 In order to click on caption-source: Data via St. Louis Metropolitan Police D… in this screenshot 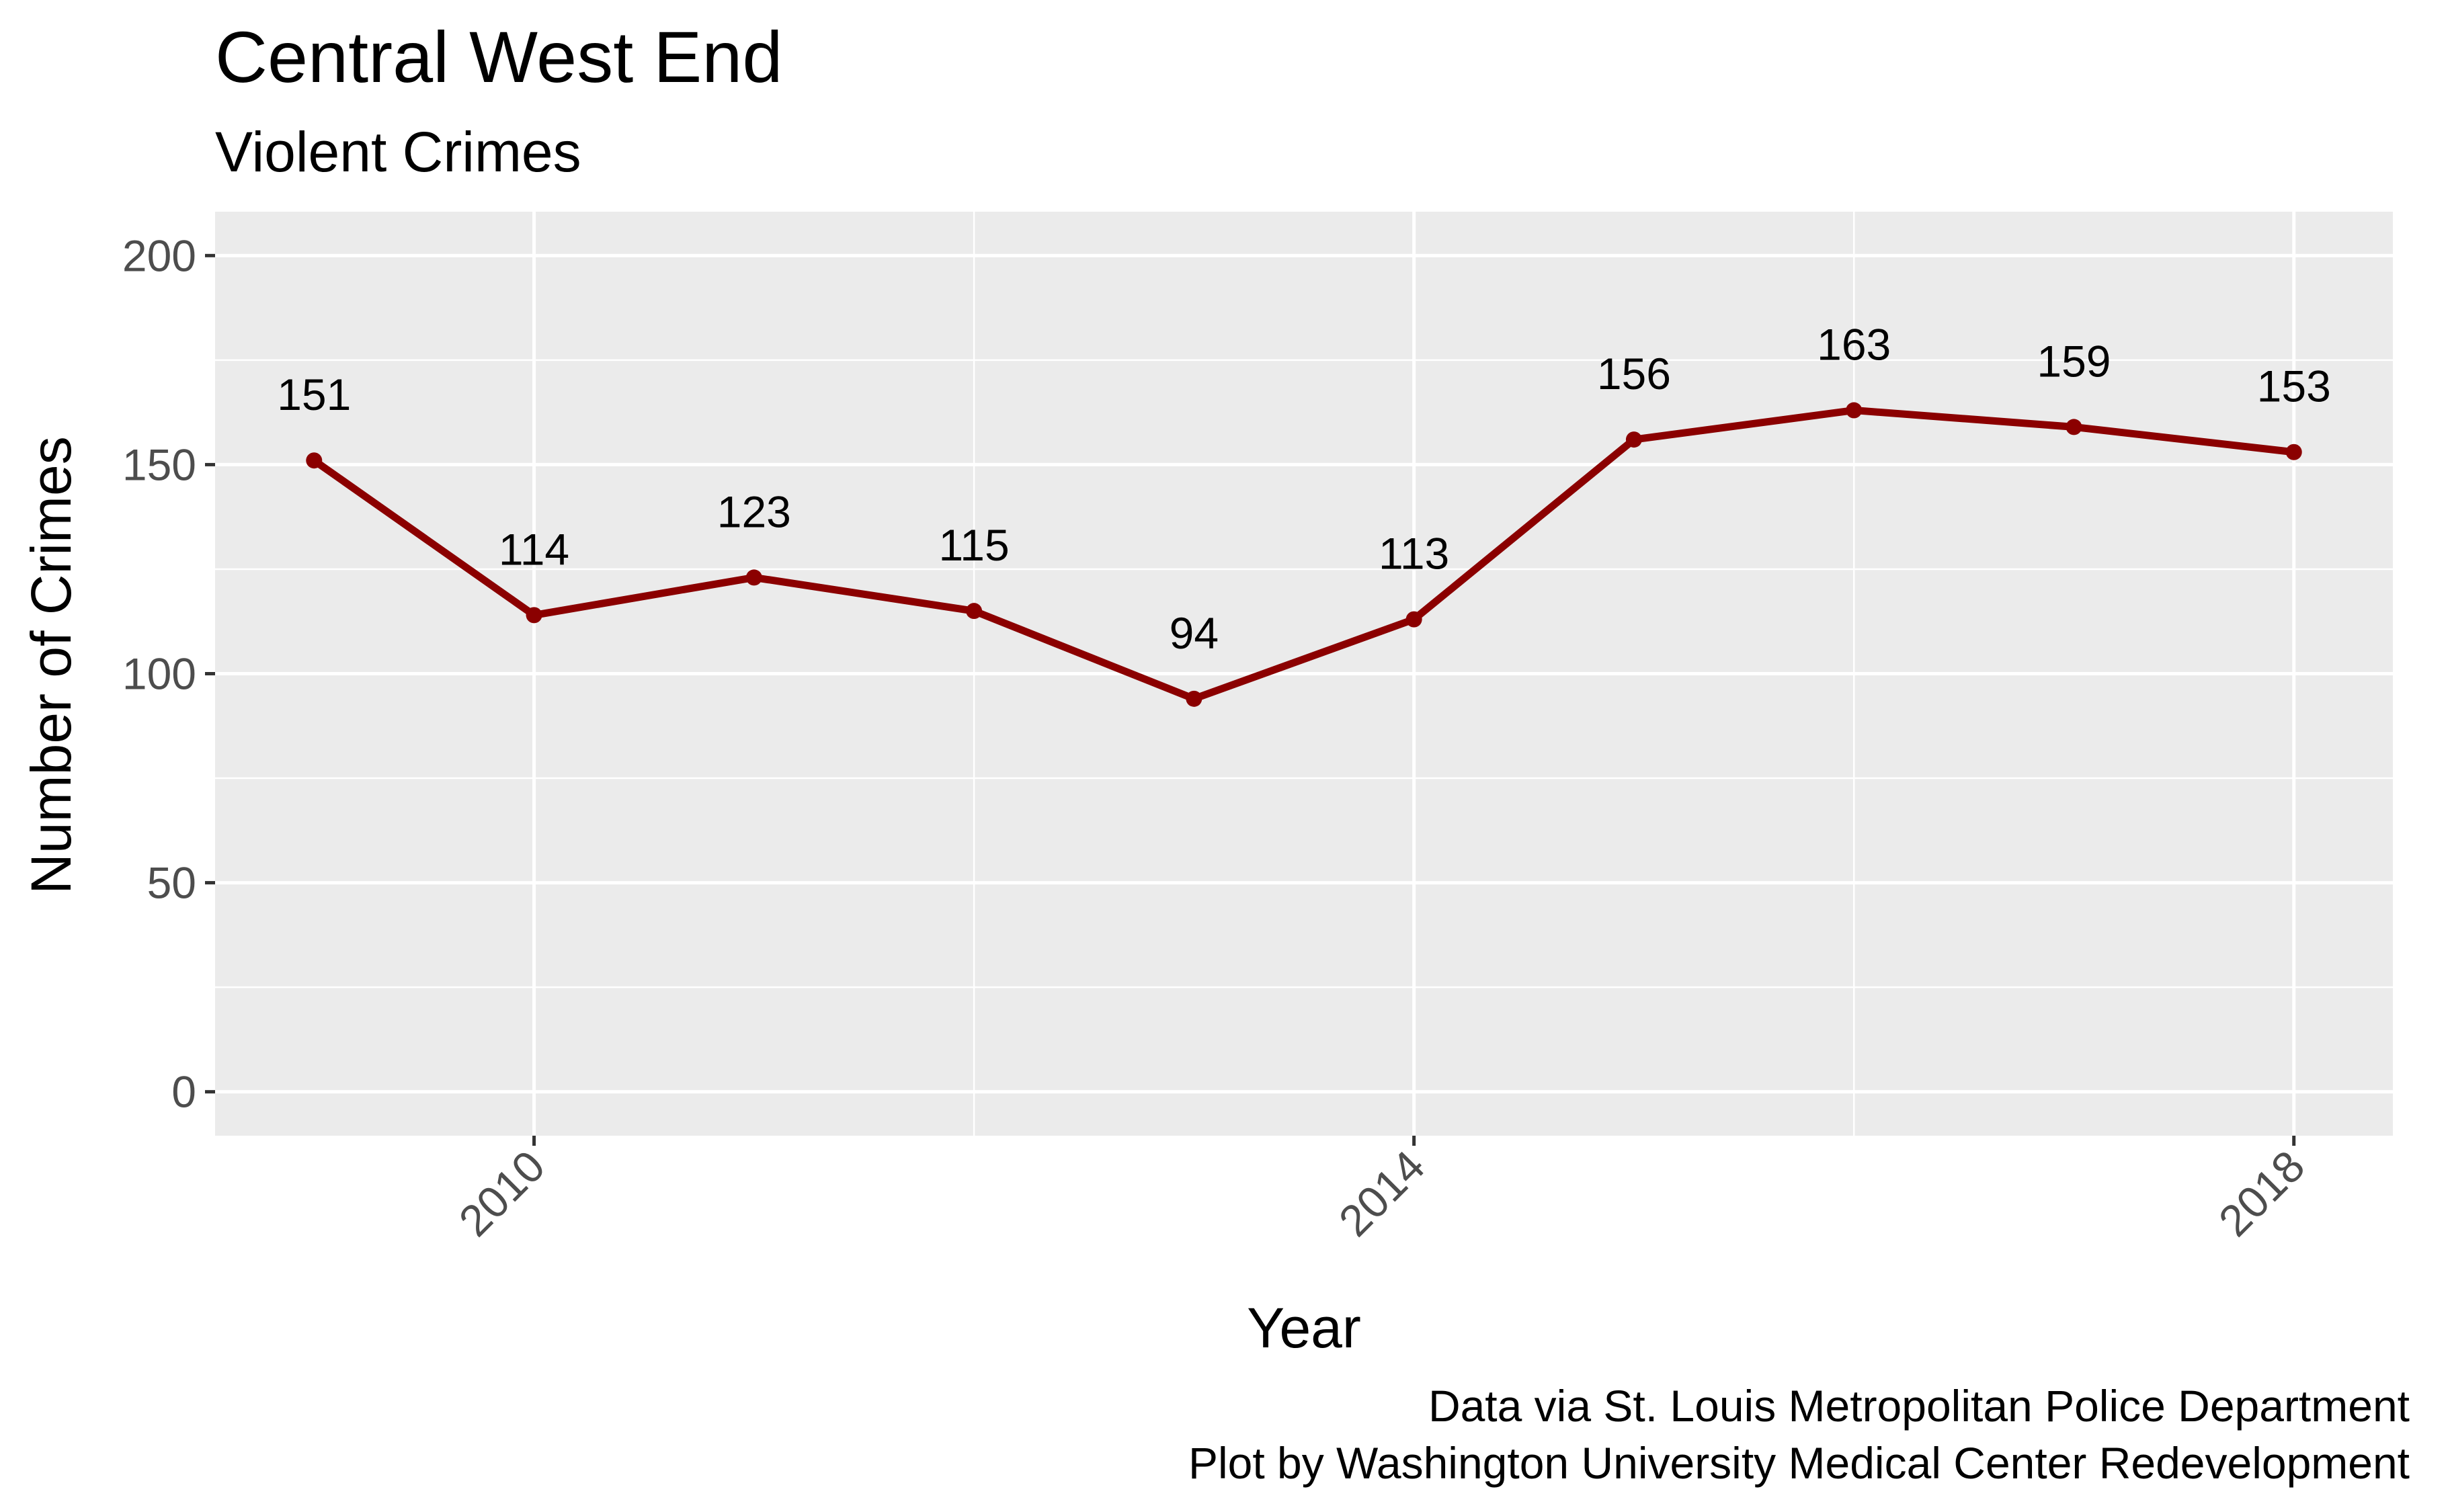, I will do `click(1919, 1406)`.